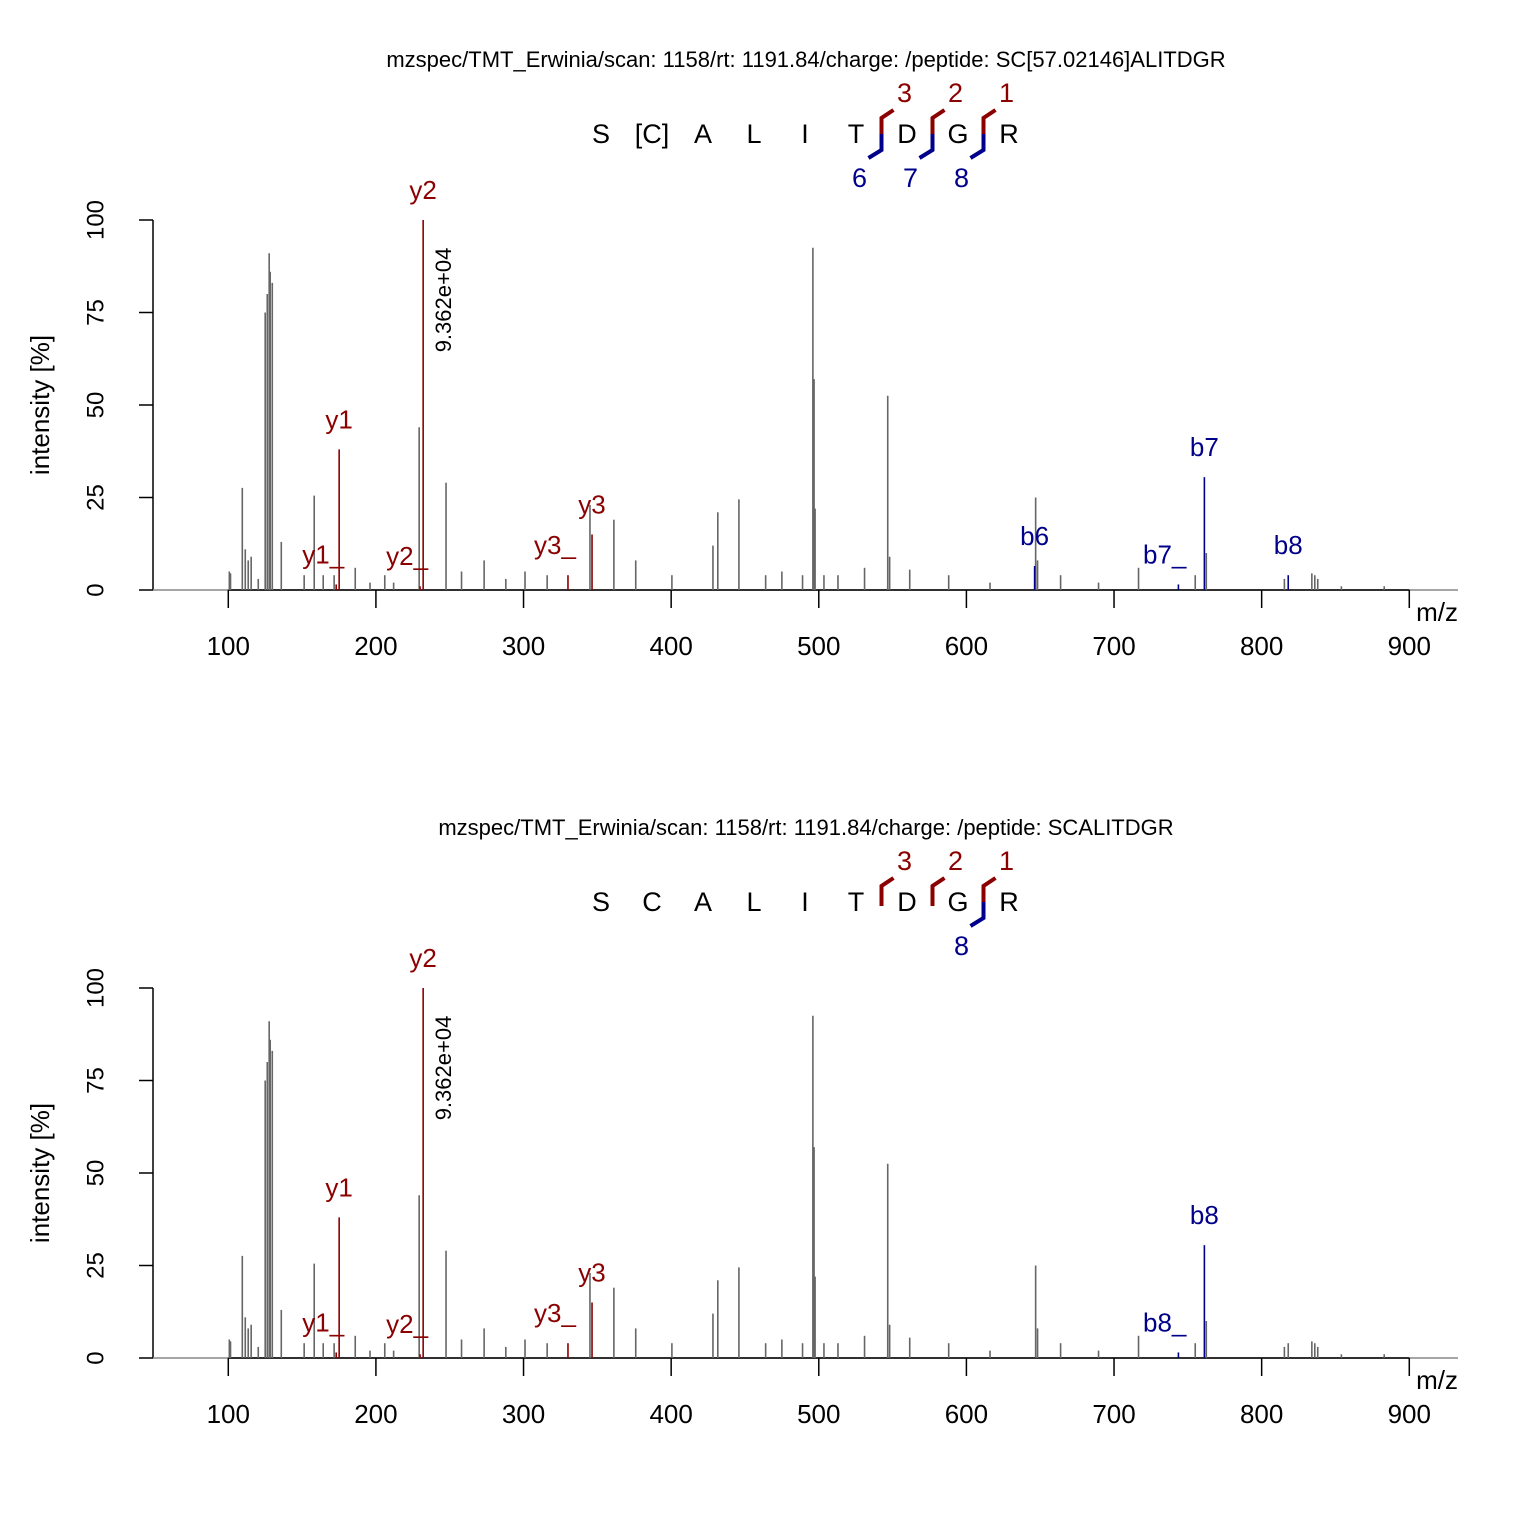  I want to click on residue: [C], so click(652, 134).